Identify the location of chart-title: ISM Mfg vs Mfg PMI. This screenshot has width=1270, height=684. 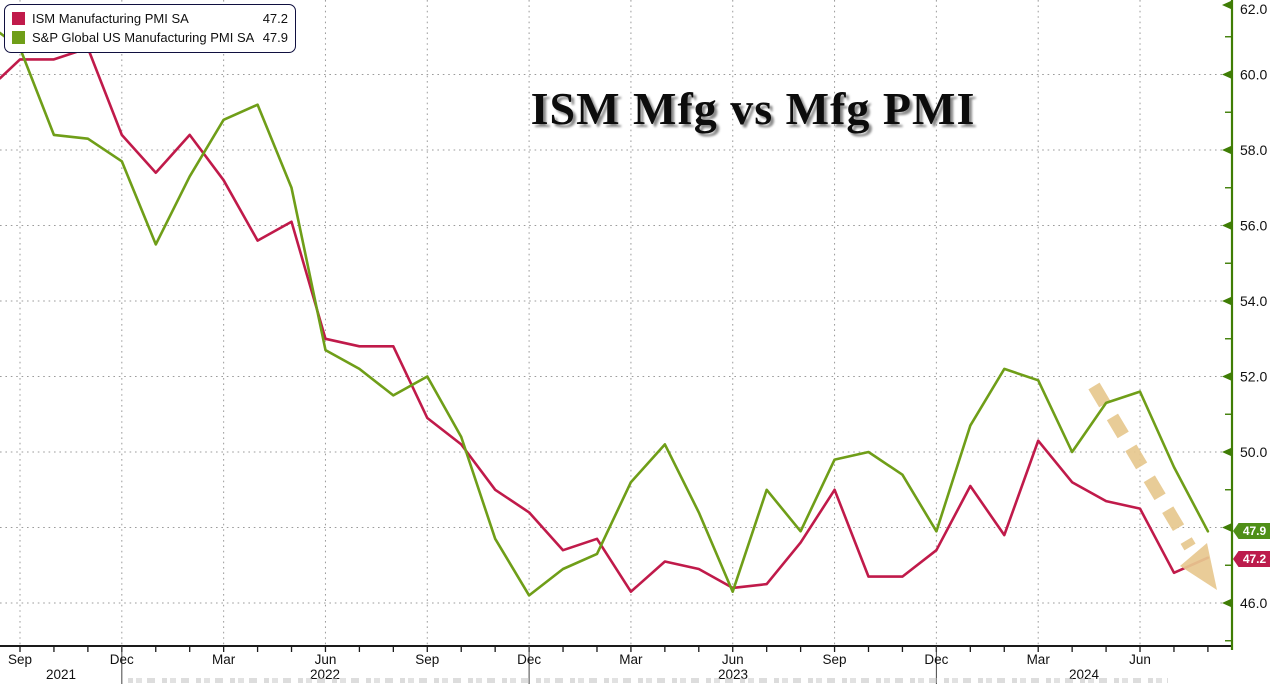
(753, 108).